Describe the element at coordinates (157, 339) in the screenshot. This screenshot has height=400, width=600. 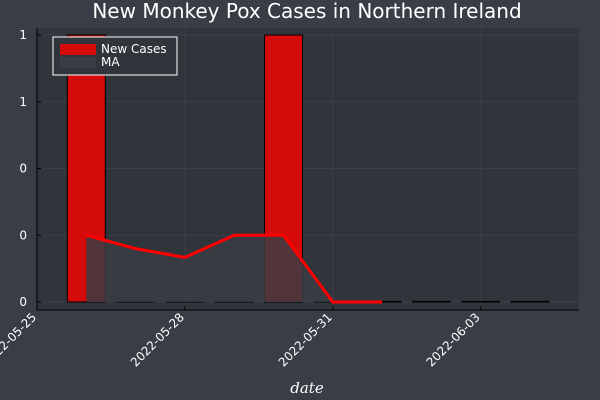
I see `x-tick-label: 2022-05-28` at that location.